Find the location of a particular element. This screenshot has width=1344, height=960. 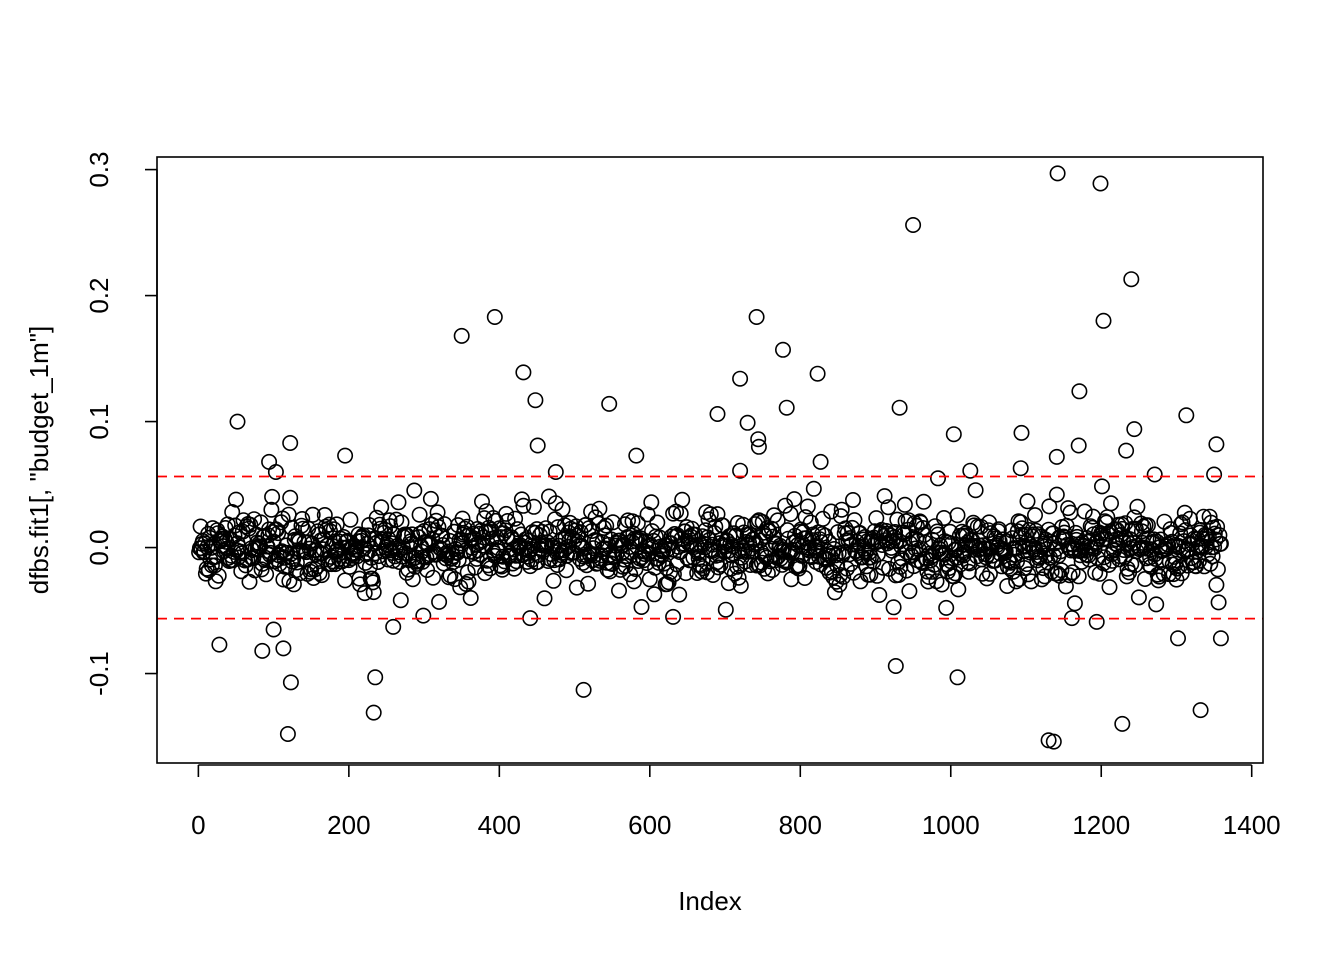

y-tick-label: 0.3 is located at coordinates (99, 170).